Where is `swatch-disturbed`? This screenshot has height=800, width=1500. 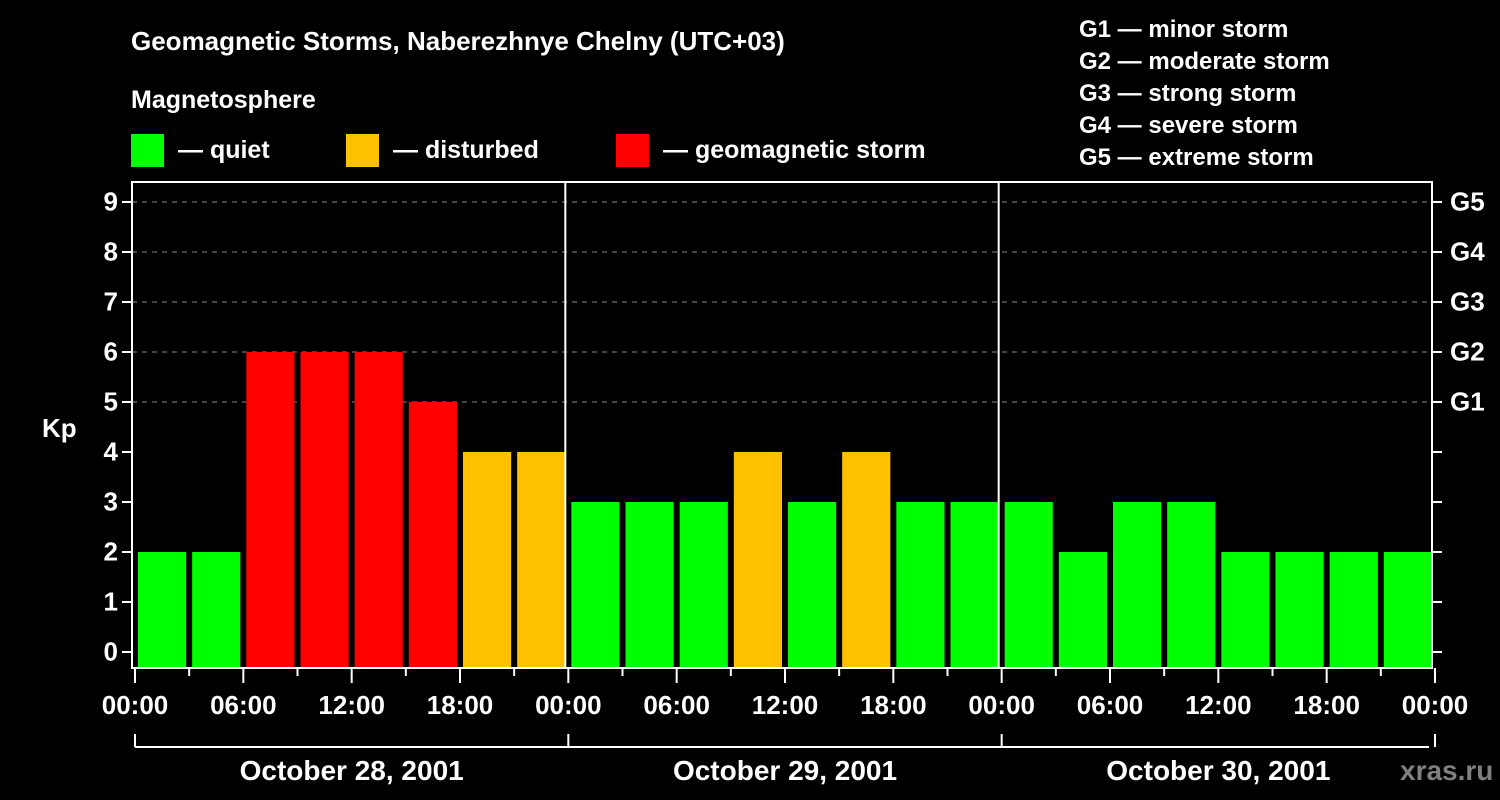 swatch-disturbed is located at coordinates (362, 150).